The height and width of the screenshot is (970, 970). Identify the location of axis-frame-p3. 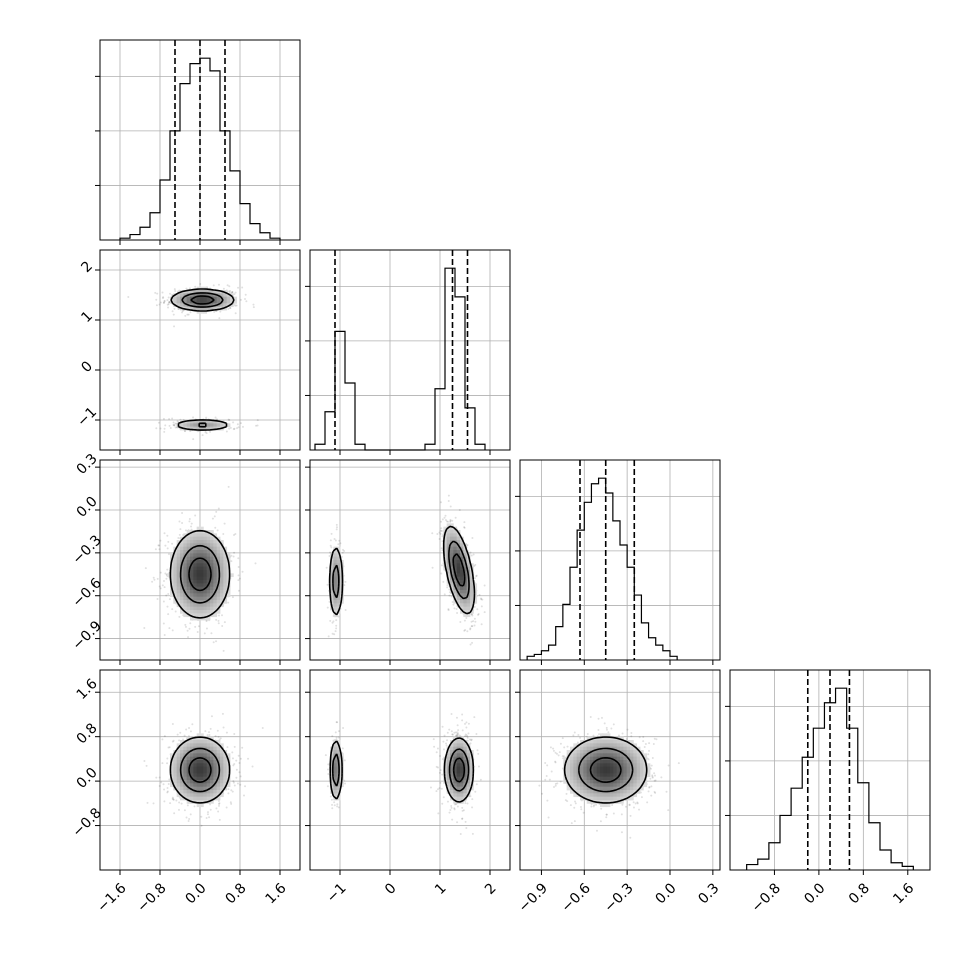
(830, 770).